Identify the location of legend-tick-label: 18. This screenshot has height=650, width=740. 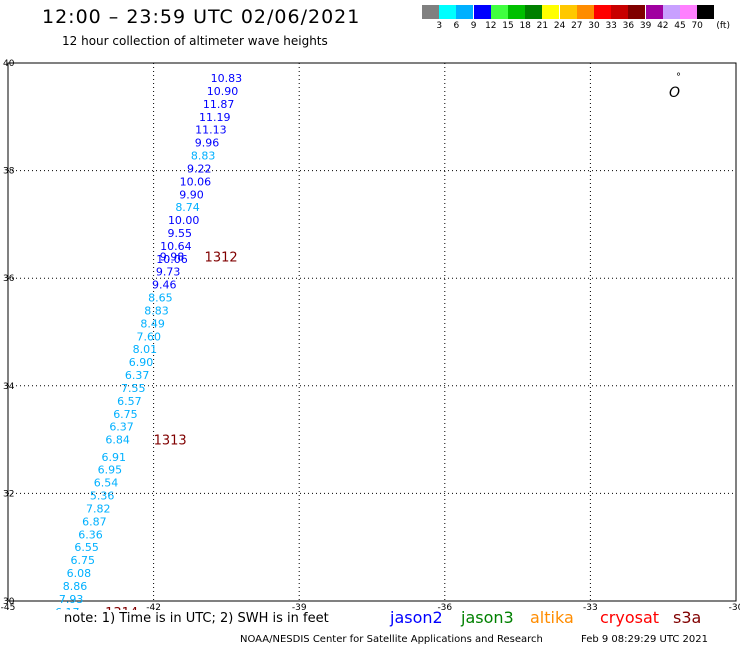
(525, 26).